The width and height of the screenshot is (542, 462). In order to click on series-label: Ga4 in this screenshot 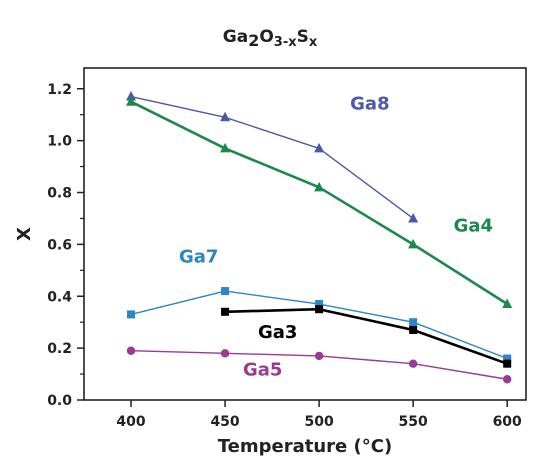, I will do `click(473, 225)`.